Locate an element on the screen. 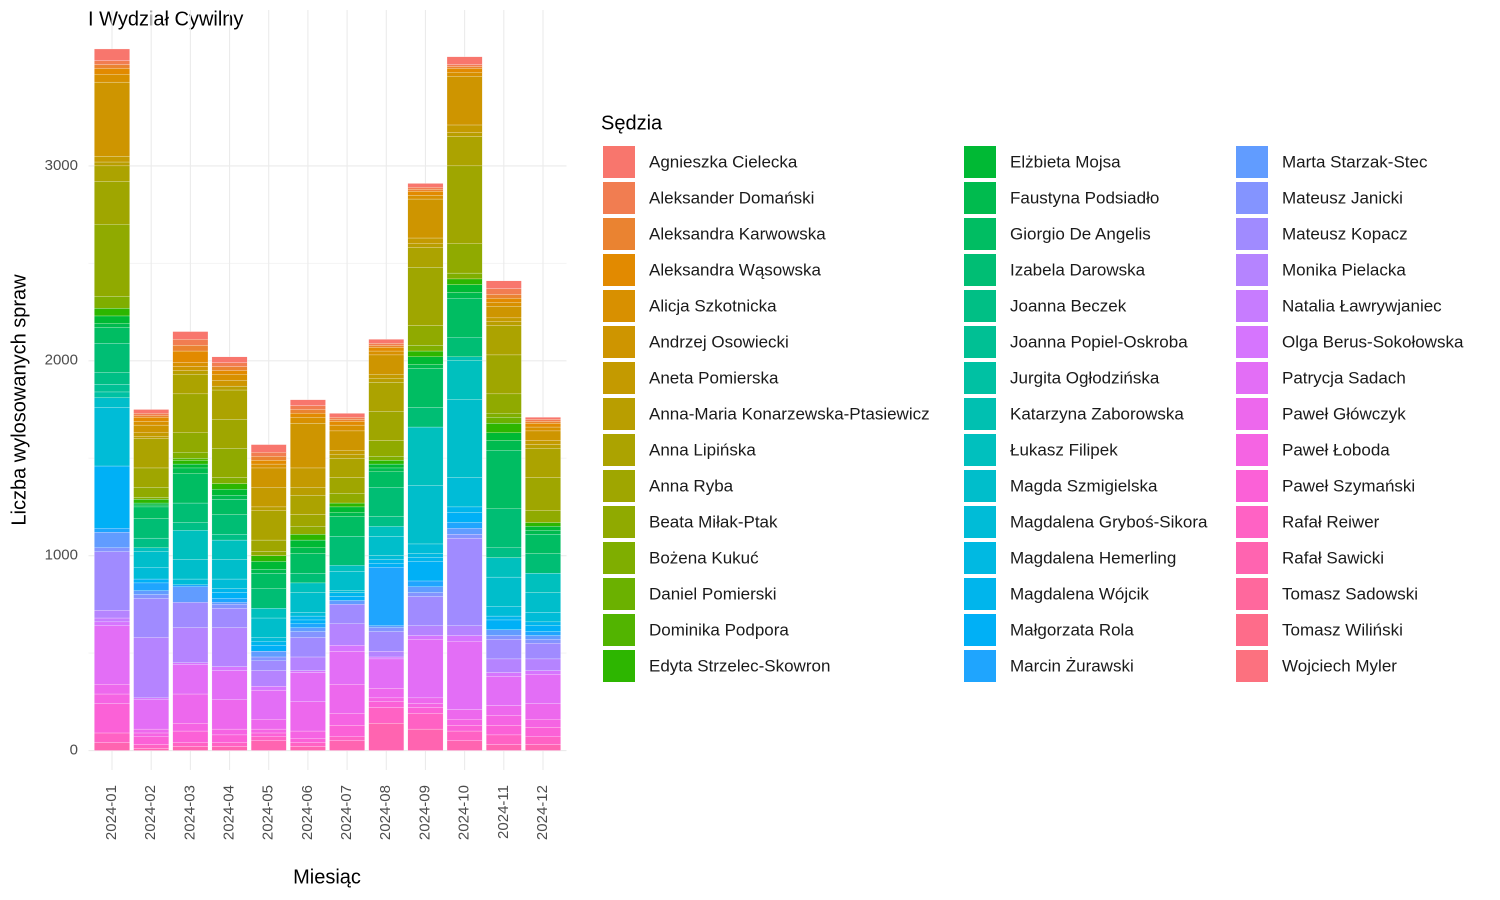 This screenshot has height=900, width=1500. legend-label: Monika Pielacka is located at coordinates (1344, 269).